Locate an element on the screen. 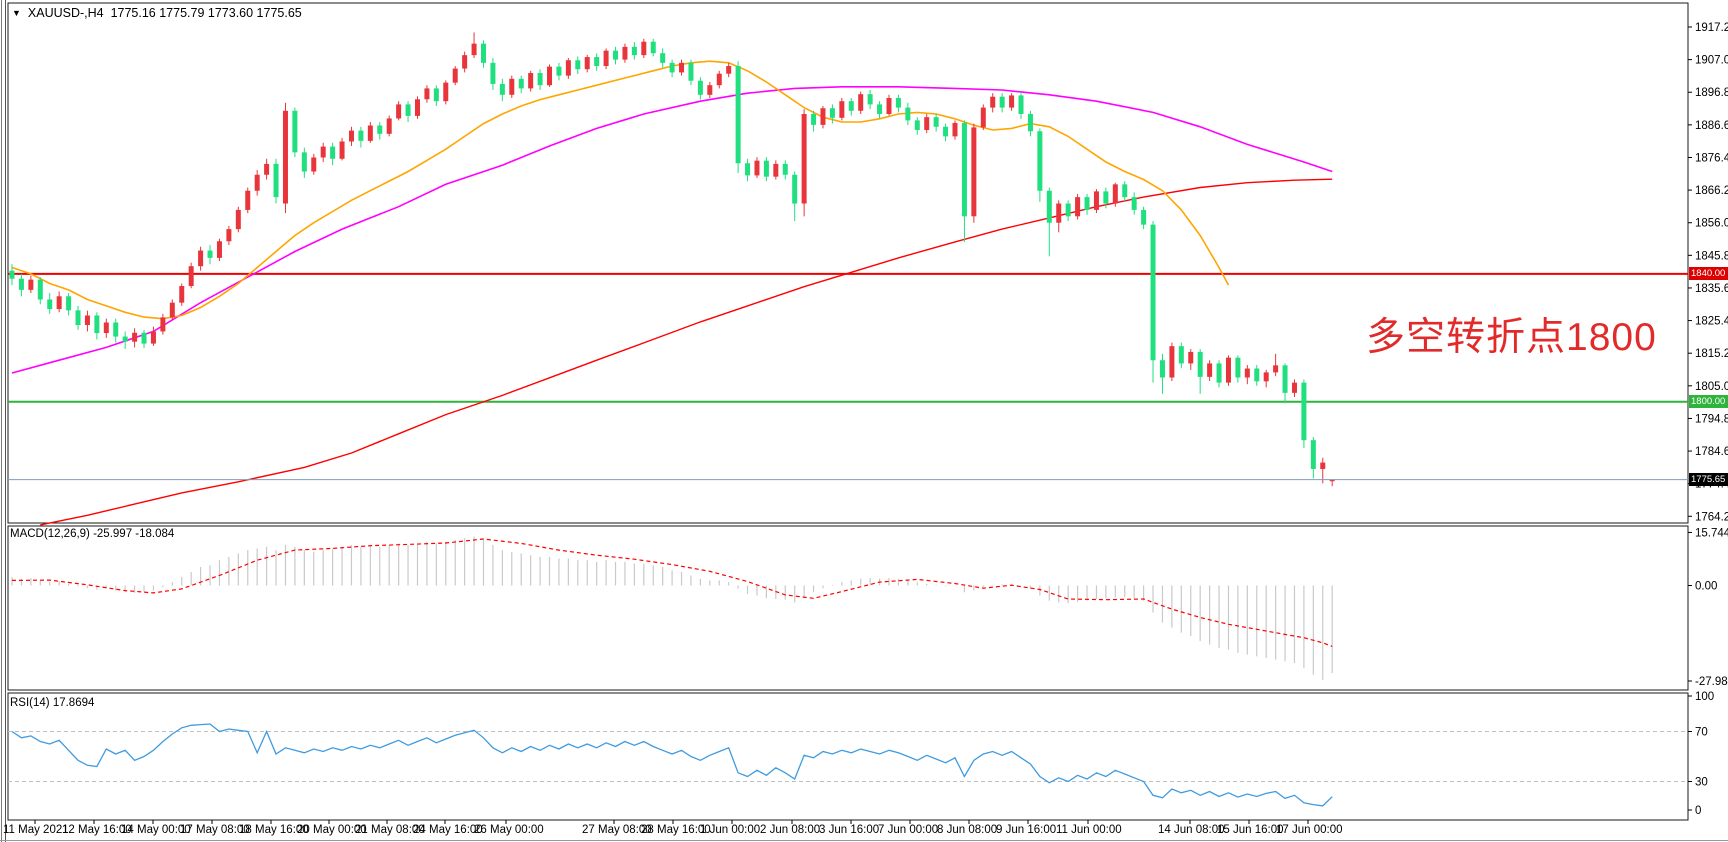 Image resolution: width=1728 pixels, height=842 pixels. price-axis-label: 1835.60 is located at coordinates (1711, 289).